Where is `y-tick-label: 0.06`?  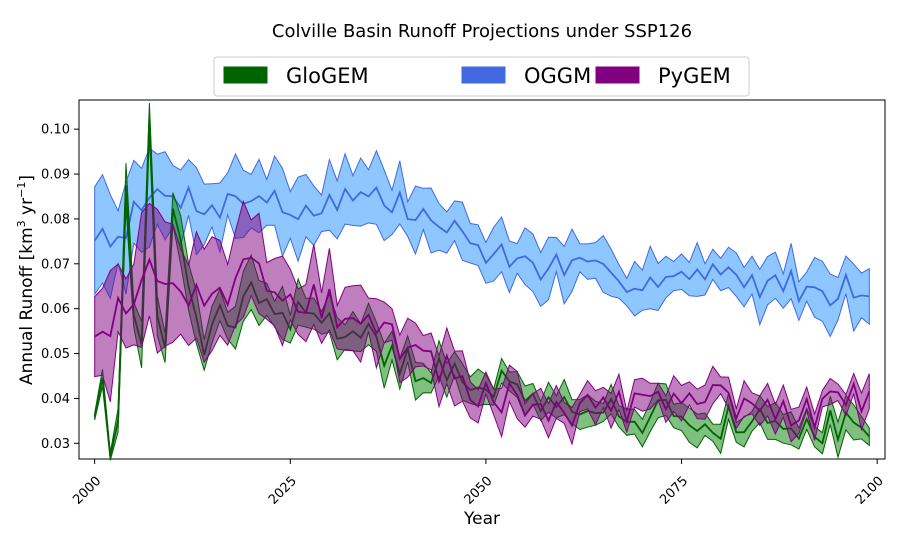
y-tick-label: 0.06 is located at coordinates (55, 309).